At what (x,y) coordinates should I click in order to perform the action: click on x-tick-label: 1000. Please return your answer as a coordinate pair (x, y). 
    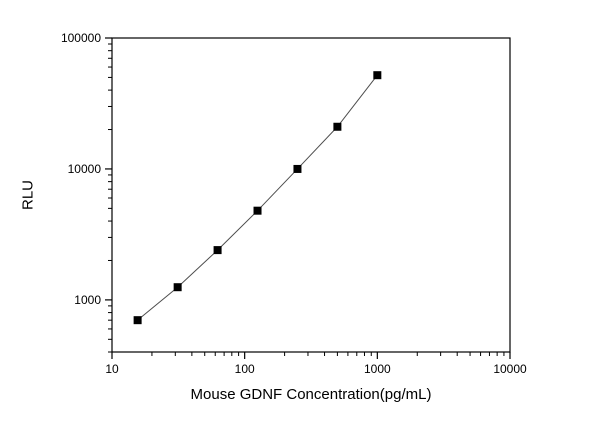
    Looking at the image, I should click on (377, 369).